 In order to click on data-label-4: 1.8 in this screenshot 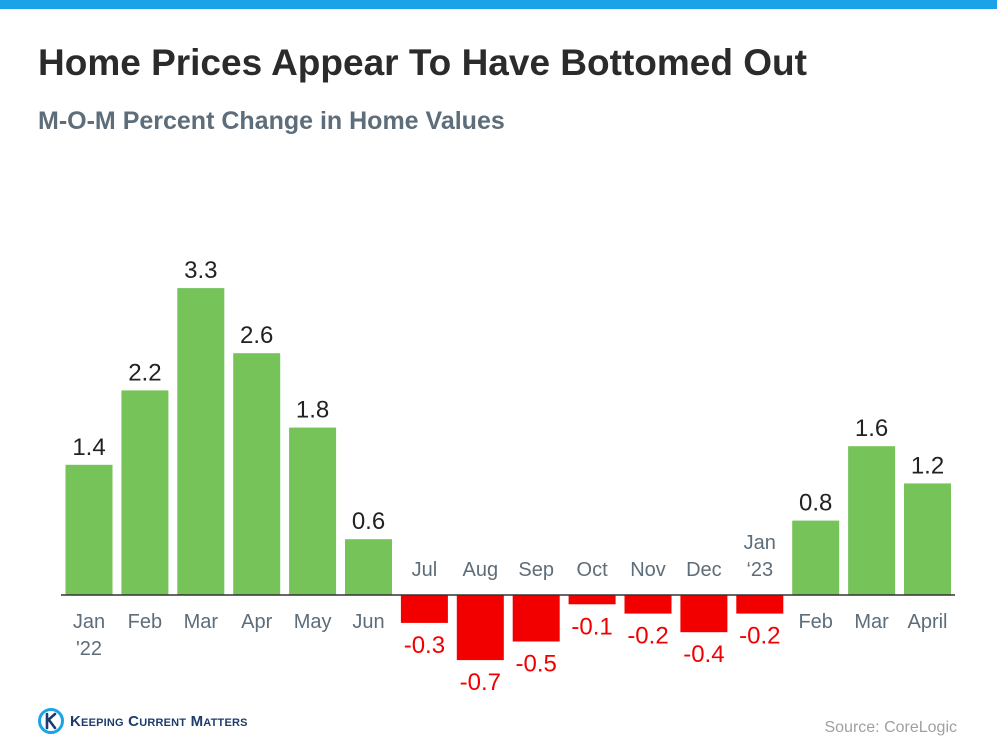, I will do `click(312, 410)`.